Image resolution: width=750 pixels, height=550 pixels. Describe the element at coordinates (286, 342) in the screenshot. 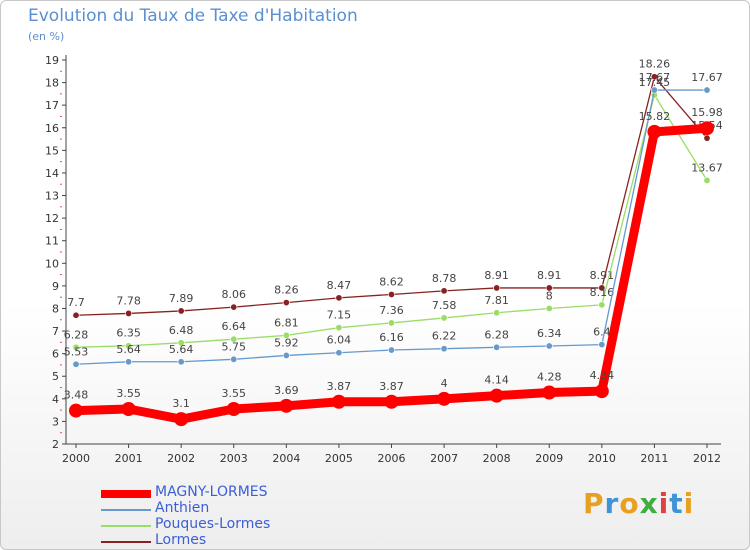

I see `data-label: 5.92` at that location.